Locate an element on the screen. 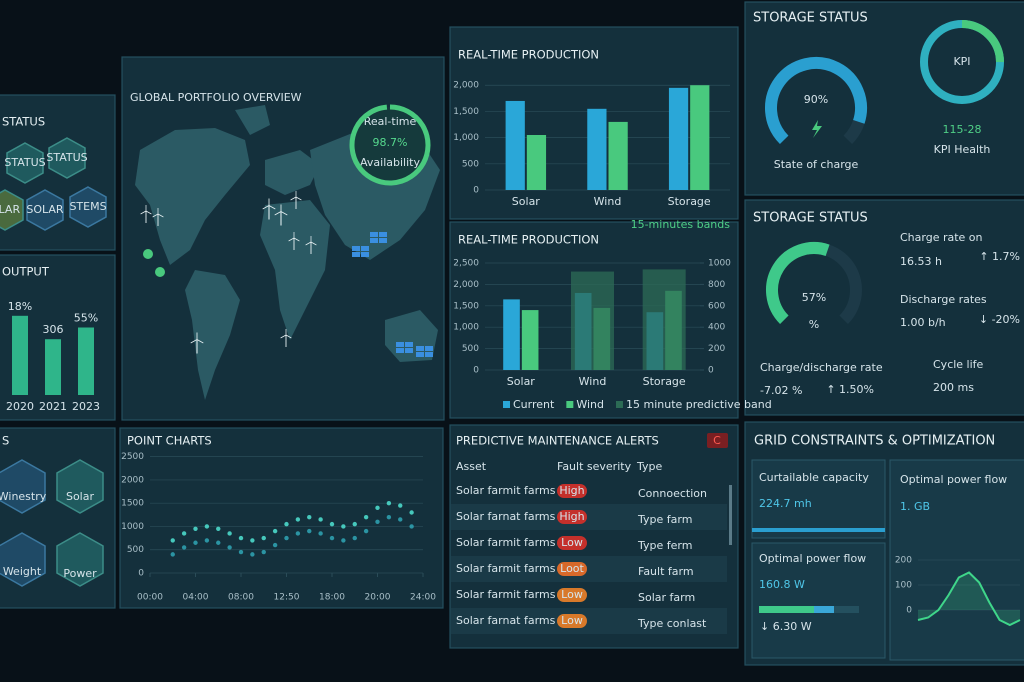 The width and height of the screenshot is (1024, 682). x-tick-label: 24:00 is located at coordinates (423, 598).